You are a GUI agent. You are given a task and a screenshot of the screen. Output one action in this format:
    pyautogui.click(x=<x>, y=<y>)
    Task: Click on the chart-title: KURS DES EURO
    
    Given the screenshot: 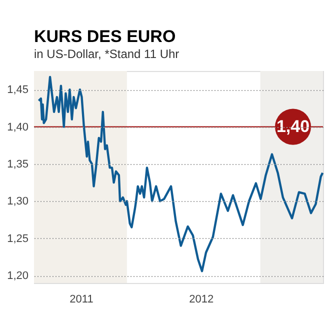 What is the action you would take?
    pyautogui.click(x=105, y=36)
    